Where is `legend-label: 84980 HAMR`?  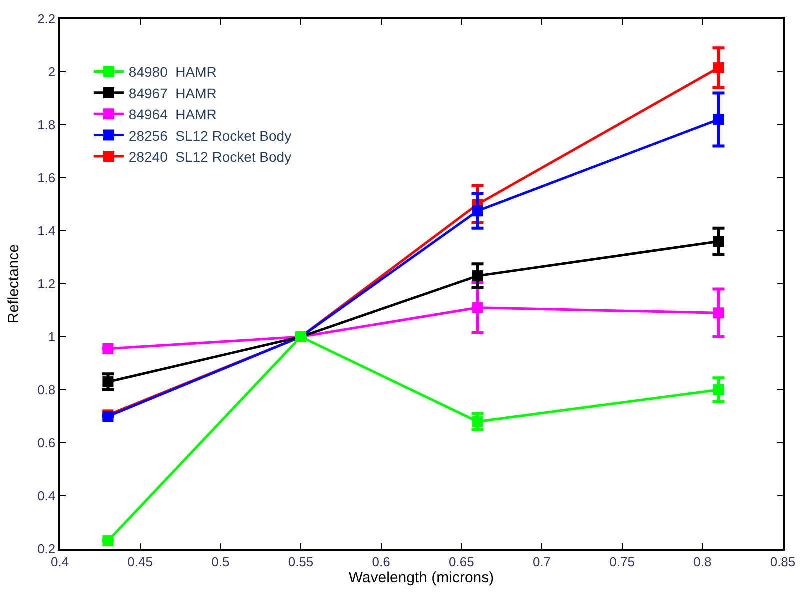
legend-label: 84980 HAMR is located at coordinates (172, 72).